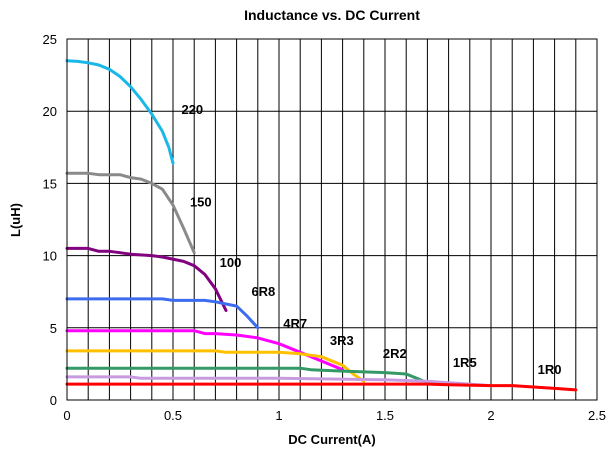 The height and width of the screenshot is (453, 612). I want to click on series-label-2r2: 2R2, so click(395, 353).